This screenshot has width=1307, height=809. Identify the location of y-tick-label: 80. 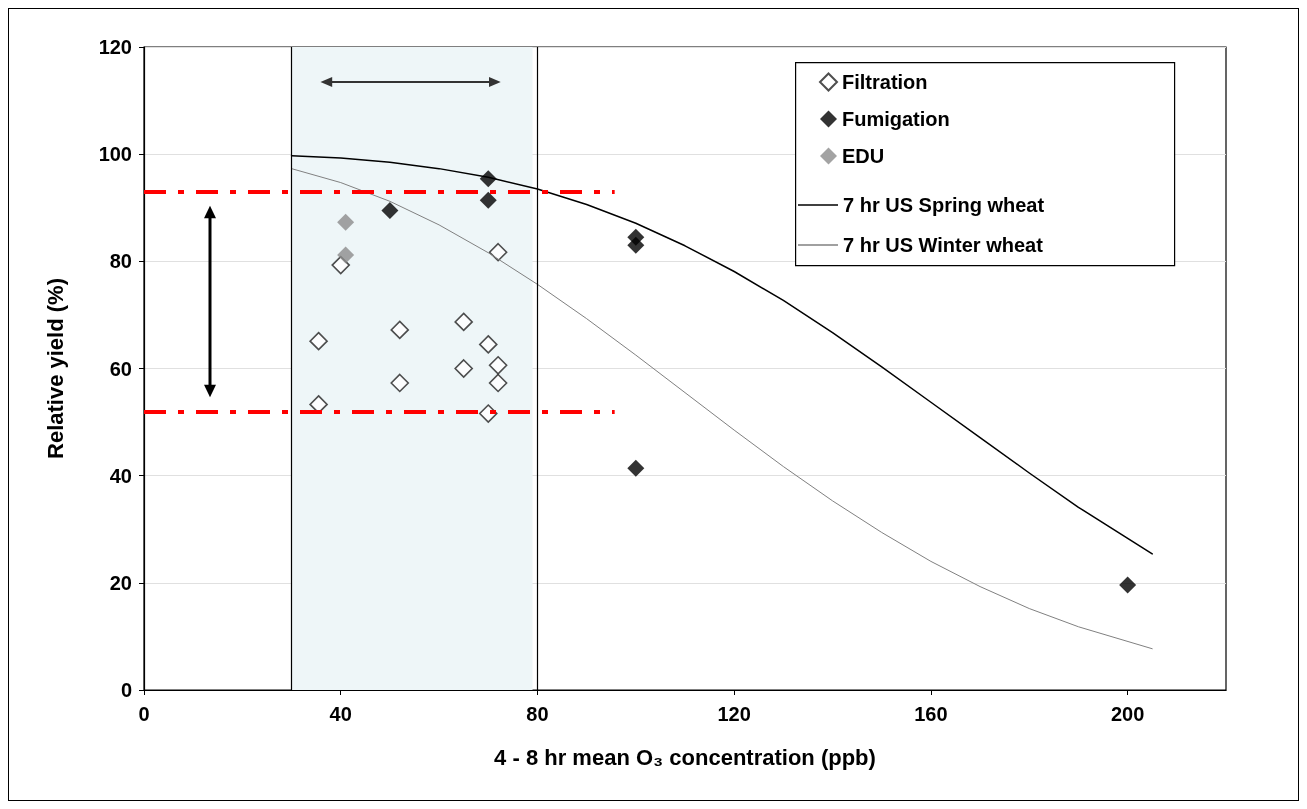
(120, 261).